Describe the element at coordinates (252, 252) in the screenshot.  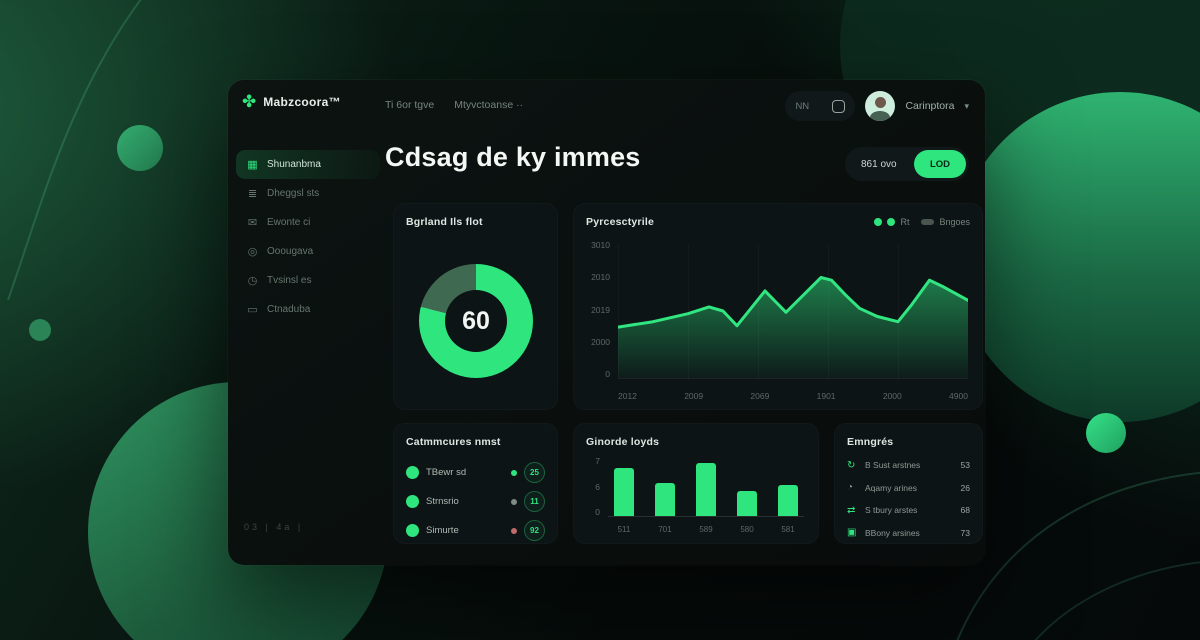
I see `target-icon: ◎` at that location.